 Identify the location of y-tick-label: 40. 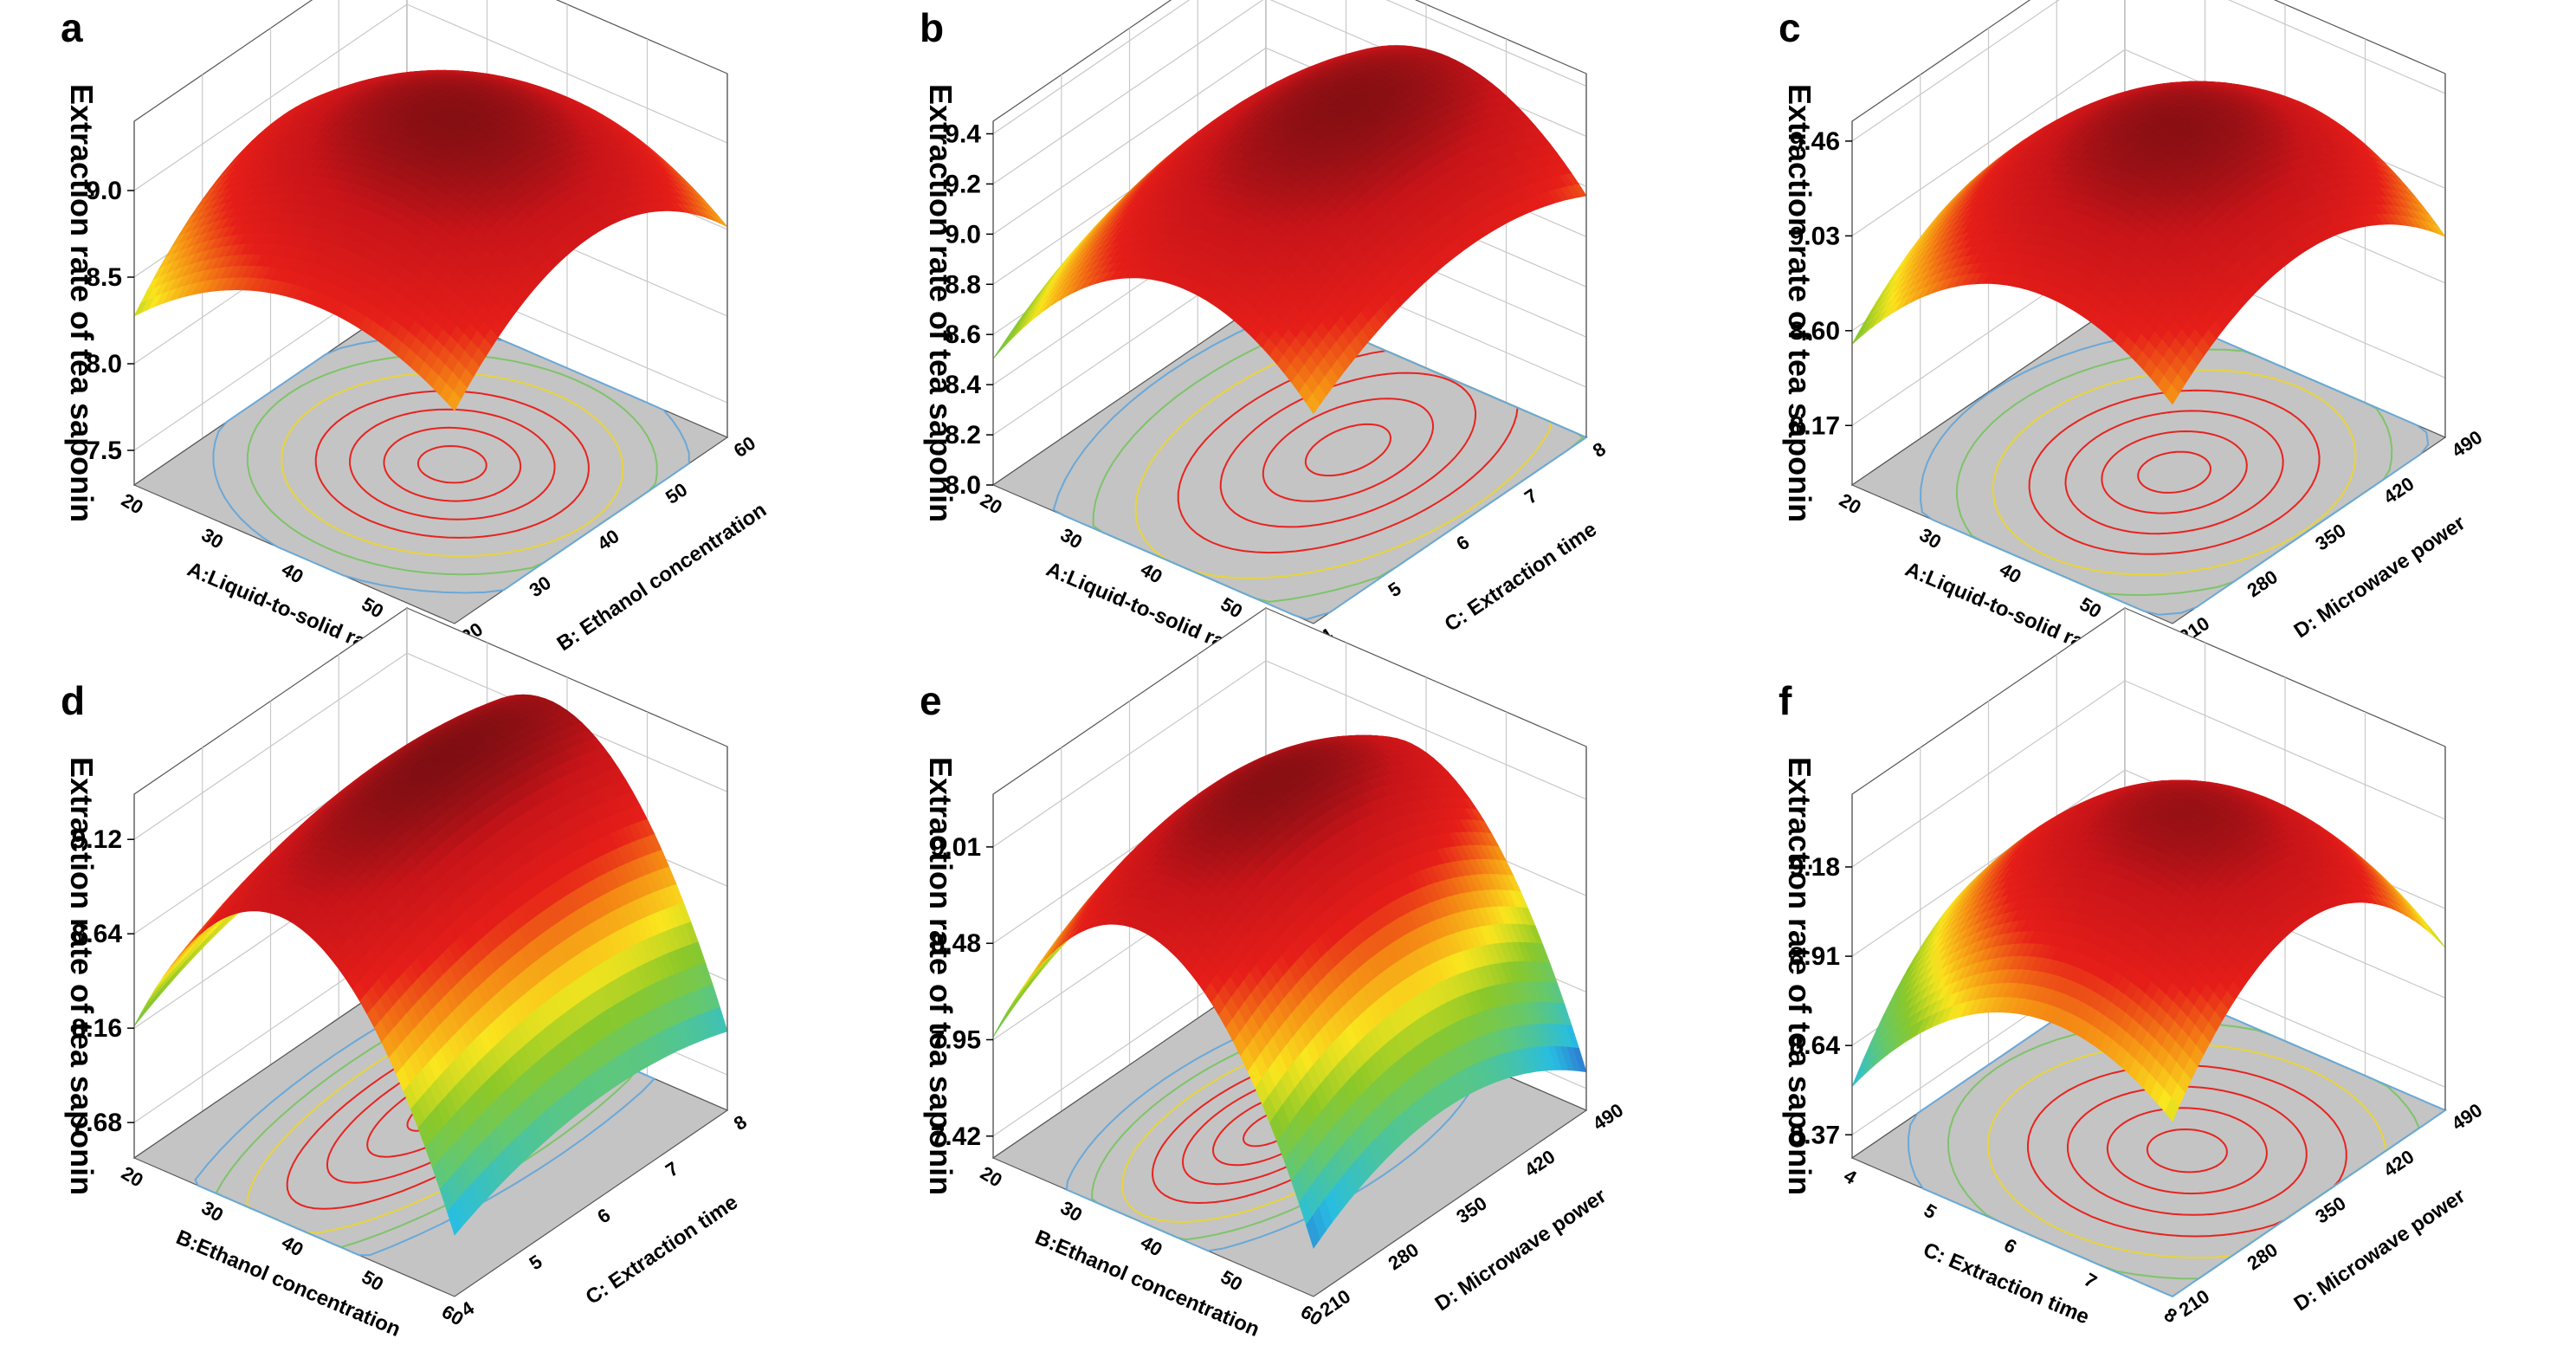
(608, 539).